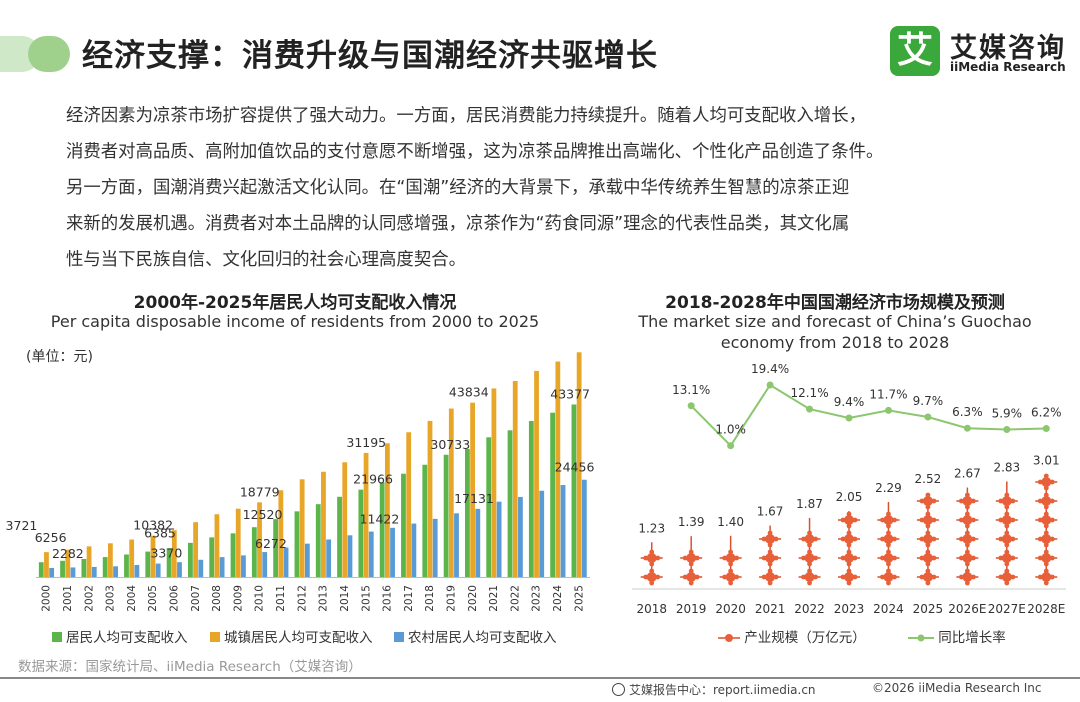 Image resolution: width=1080 pixels, height=702 pixels. What do you see at coordinates (1008, 67) in the screenshot?
I see `logo-english-name: iiMedia Research` at bounding box center [1008, 67].